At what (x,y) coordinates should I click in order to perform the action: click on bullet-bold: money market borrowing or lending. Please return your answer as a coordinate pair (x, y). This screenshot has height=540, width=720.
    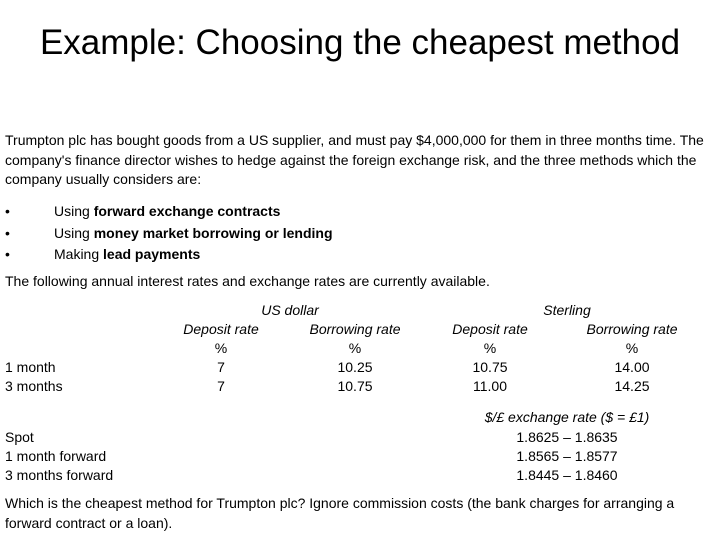
    Looking at the image, I should click on (213, 232).